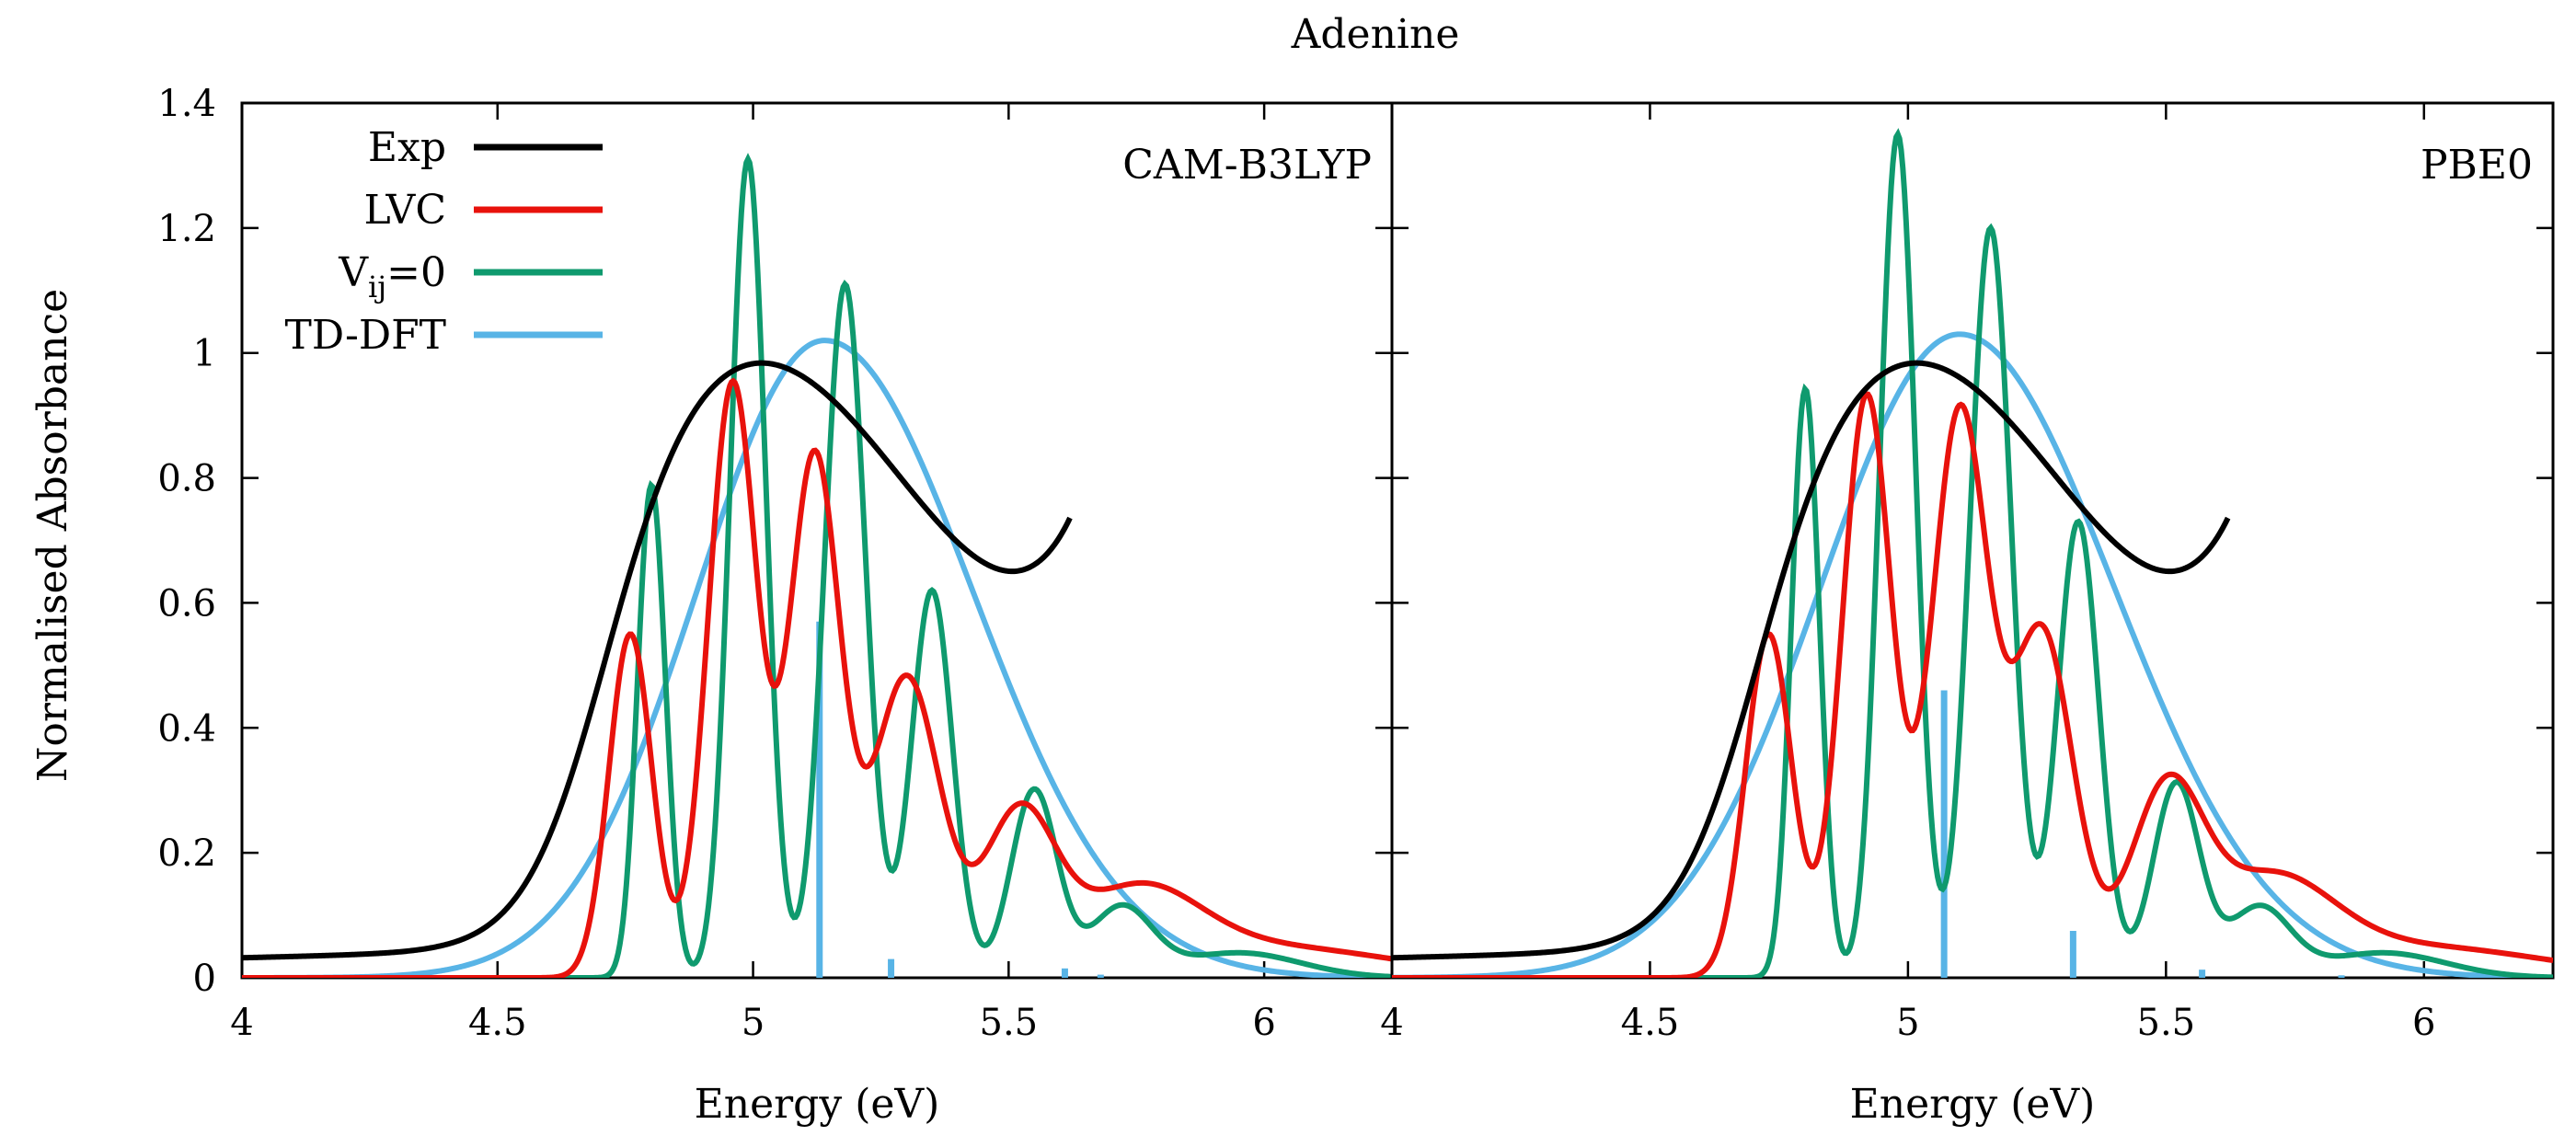  What do you see at coordinates (186, 728) in the screenshot?
I see `y-tick-label: 0.4` at bounding box center [186, 728].